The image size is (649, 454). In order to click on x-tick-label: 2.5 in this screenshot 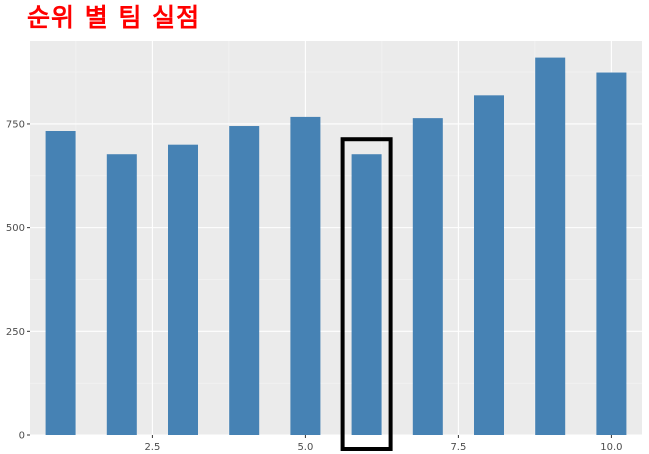, I will do `click(152, 447)`.